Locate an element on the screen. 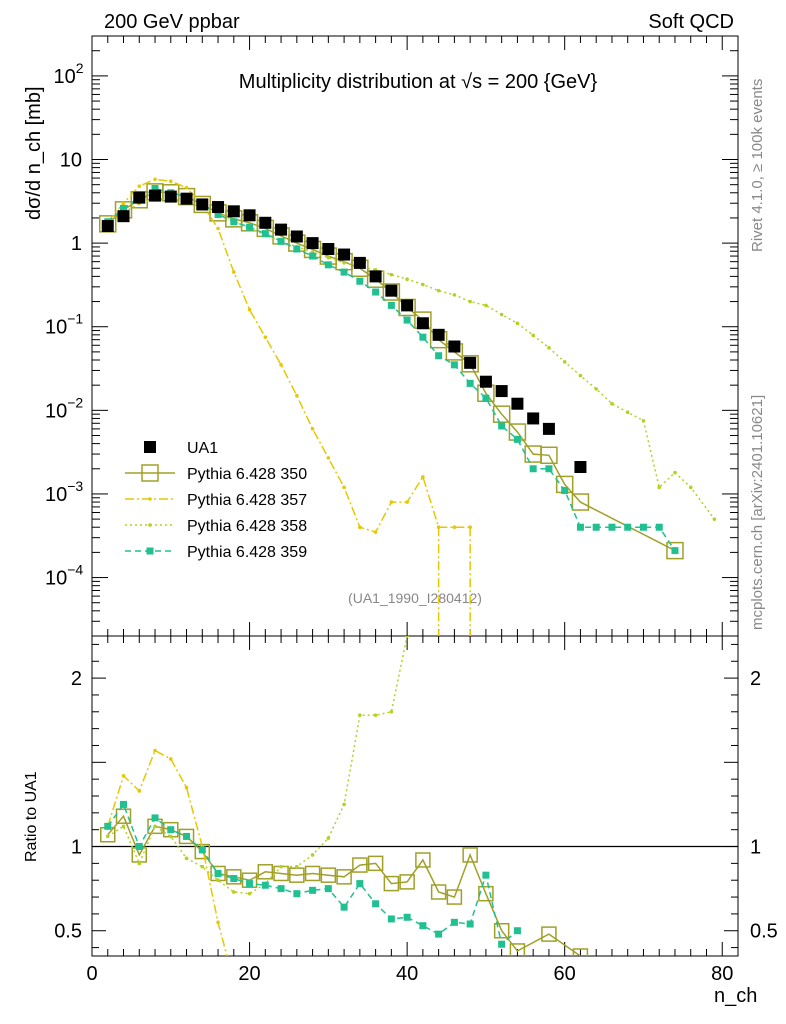 Image resolution: width=786 pixels, height=1024 pixels. legend-label: Pythia 6.428 359 is located at coordinates (247, 552).